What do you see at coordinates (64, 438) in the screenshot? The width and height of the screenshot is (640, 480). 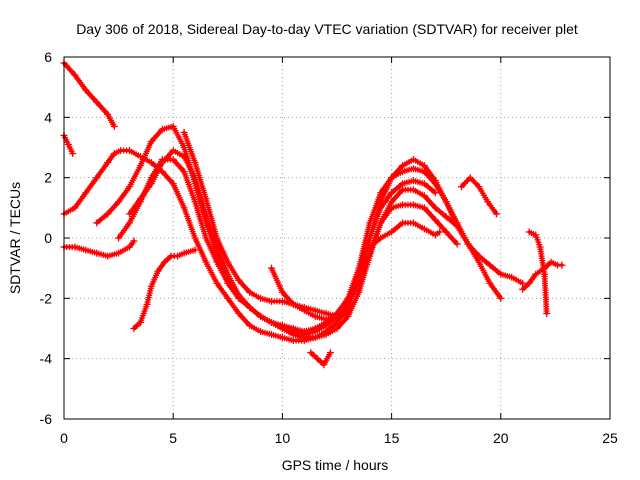 I see `x-tick-label: 0` at bounding box center [64, 438].